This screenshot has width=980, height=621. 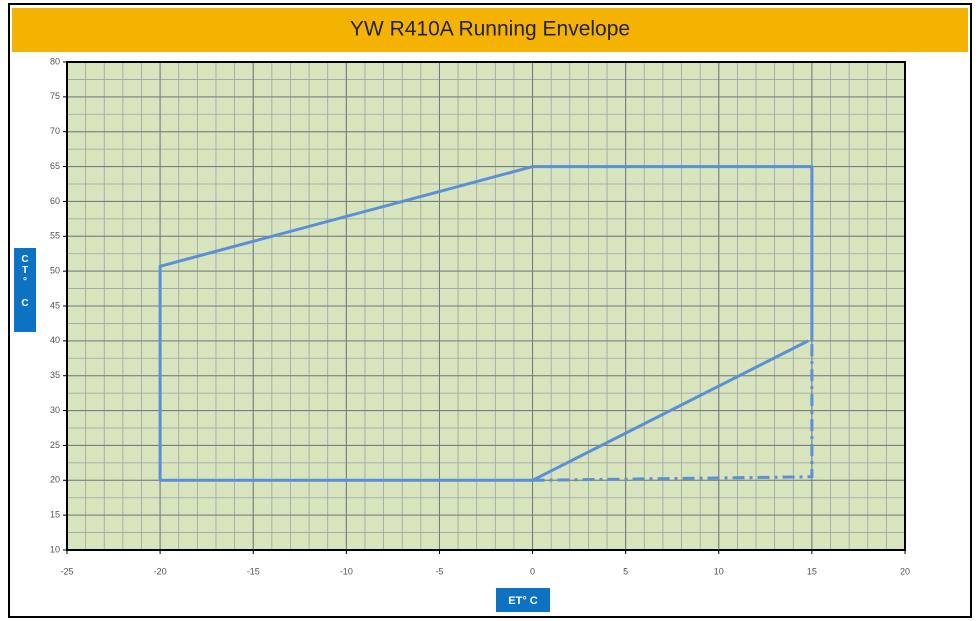 I want to click on x-tick-label: -25, so click(x=66, y=571).